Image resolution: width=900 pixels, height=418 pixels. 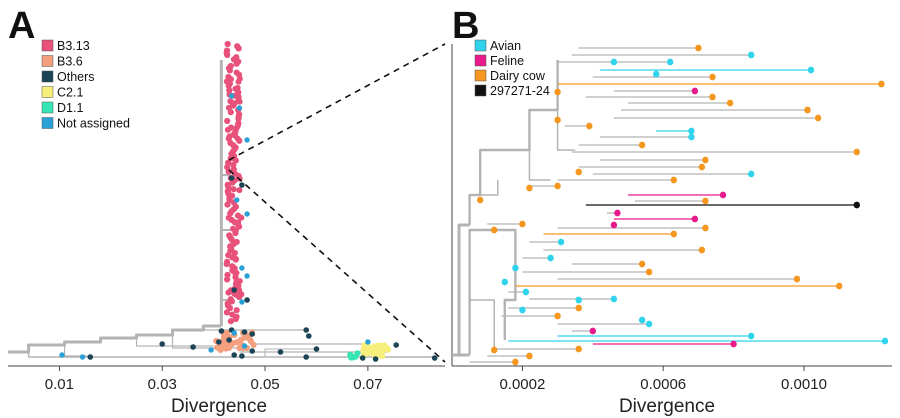 I want to click on panel-b-ticks: 0.0002 0.0006 0.0010, so click(x=663, y=379).